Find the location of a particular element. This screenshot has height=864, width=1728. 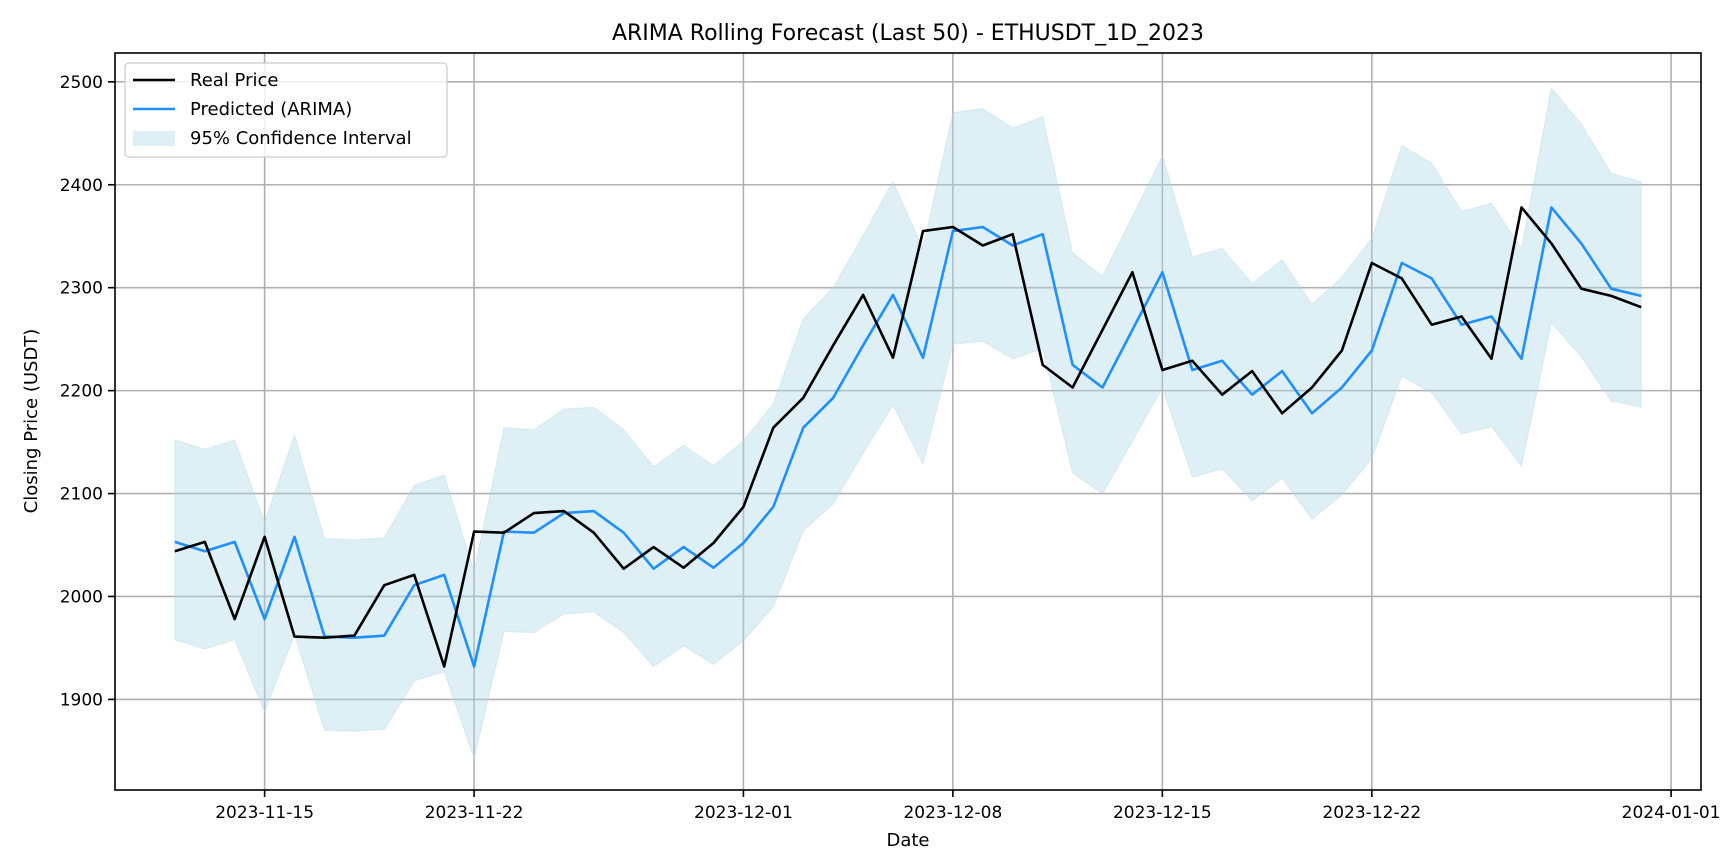

x-tick-label: 2023-12-01 is located at coordinates (743, 813).